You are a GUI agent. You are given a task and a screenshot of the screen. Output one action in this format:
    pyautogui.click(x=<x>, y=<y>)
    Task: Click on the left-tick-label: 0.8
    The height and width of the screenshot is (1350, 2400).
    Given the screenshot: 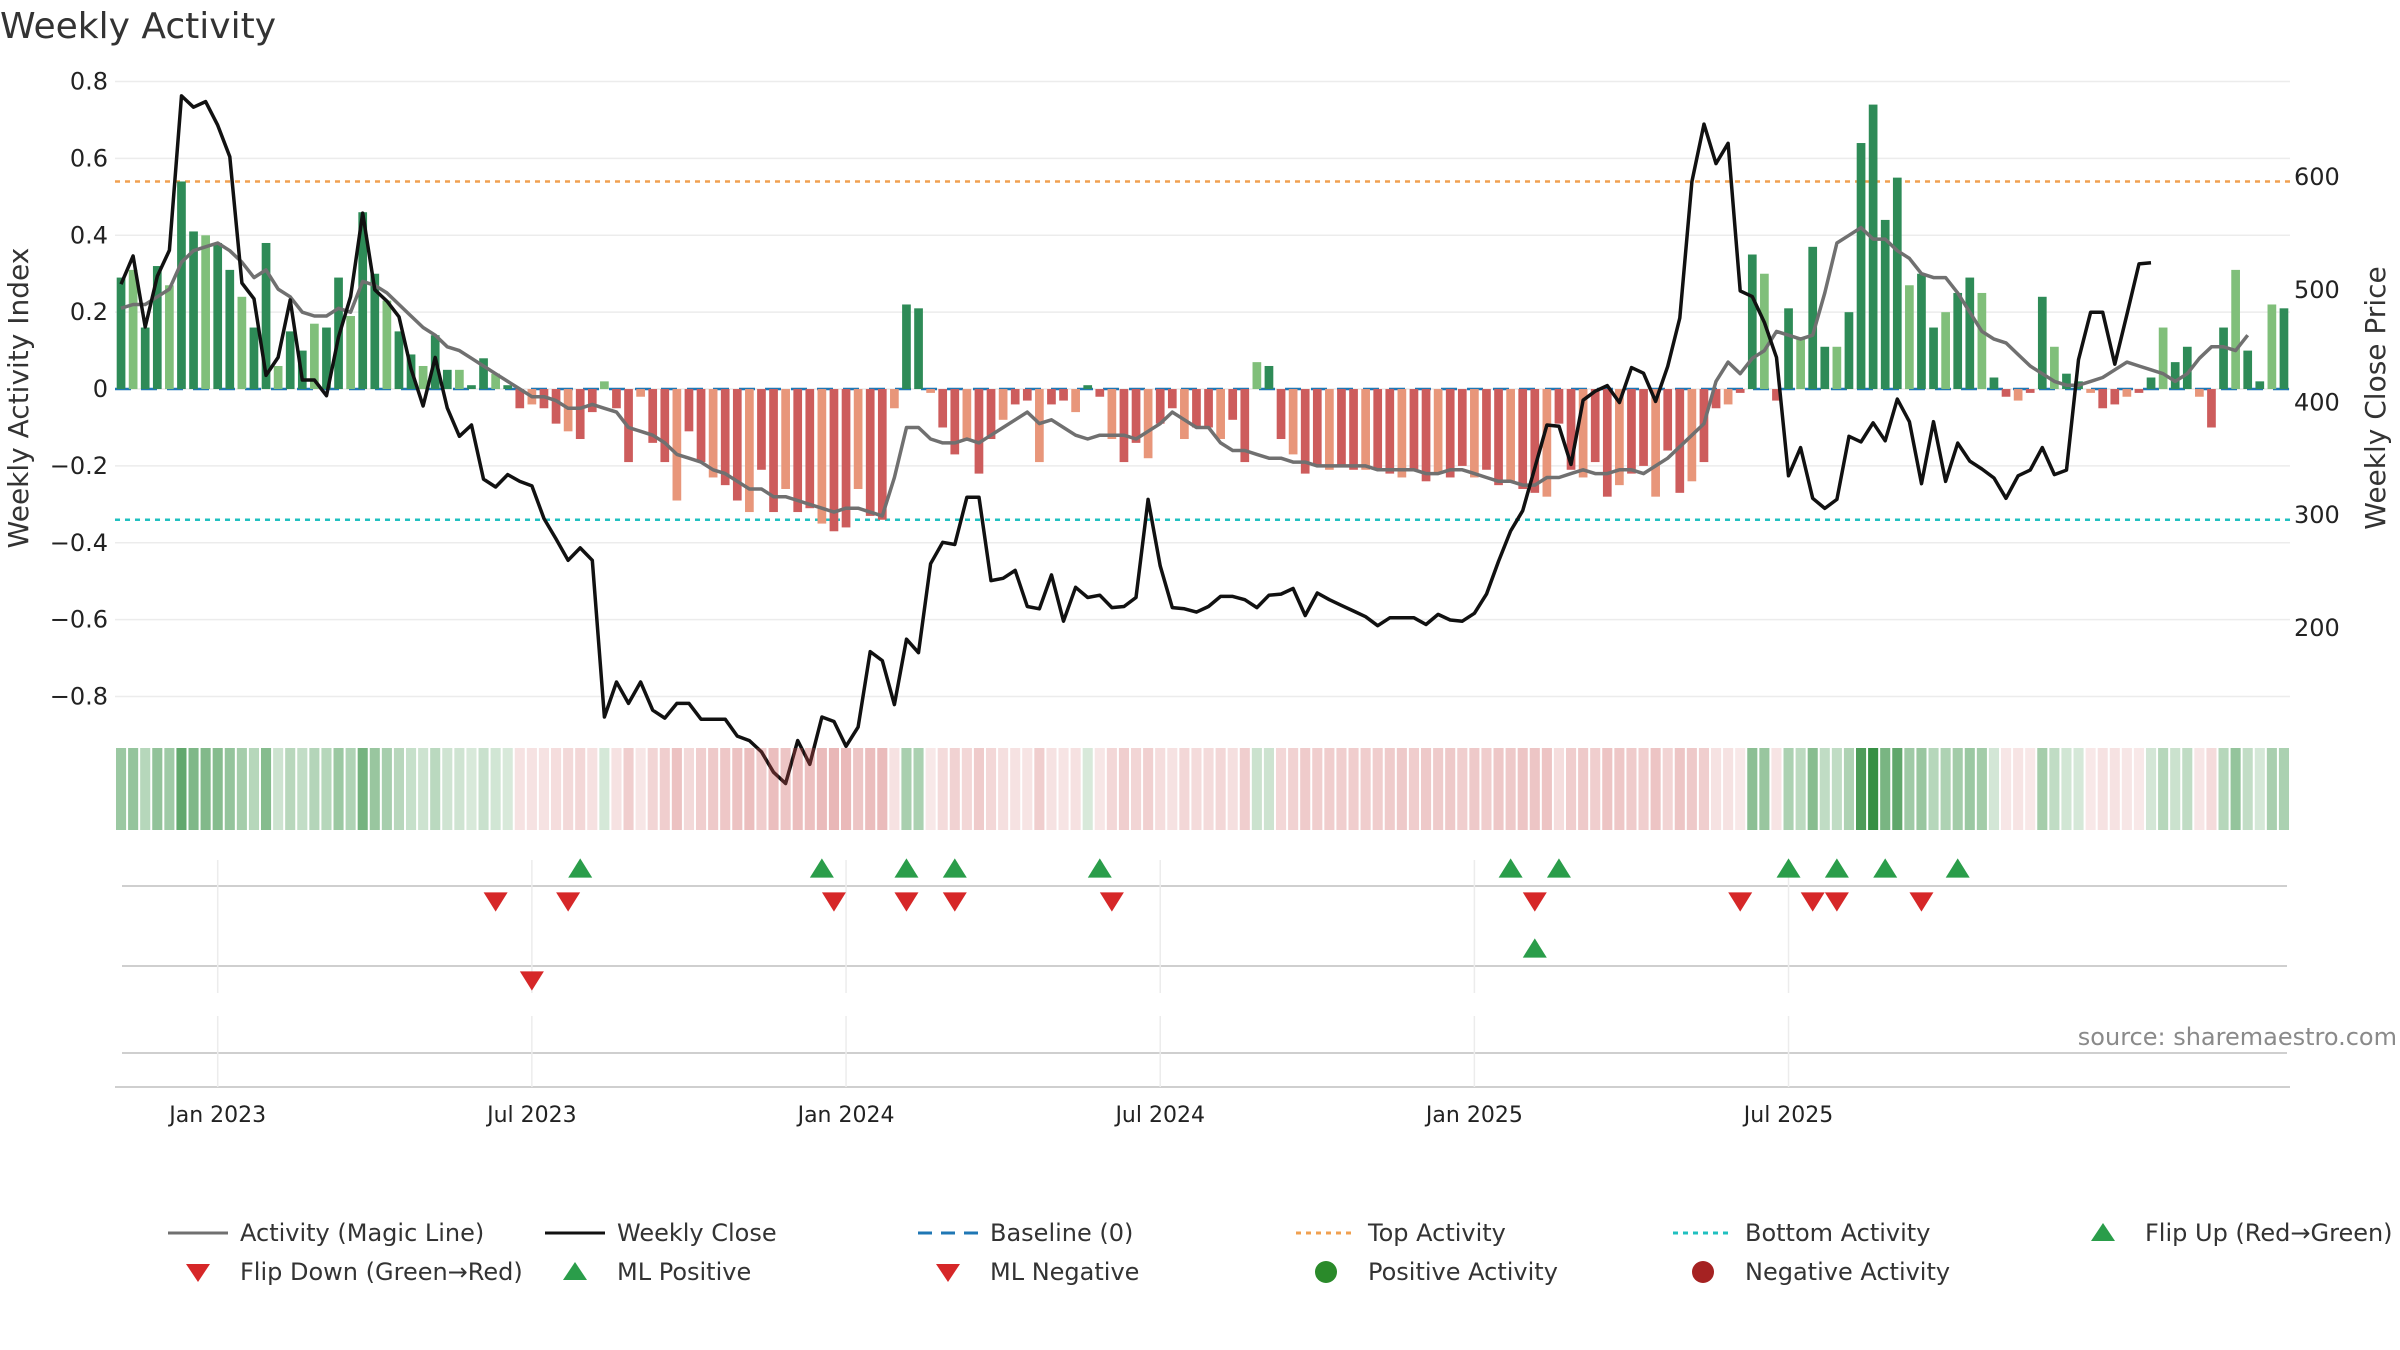 What is the action you would take?
    pyautogui.click(x=89, y=82)
    